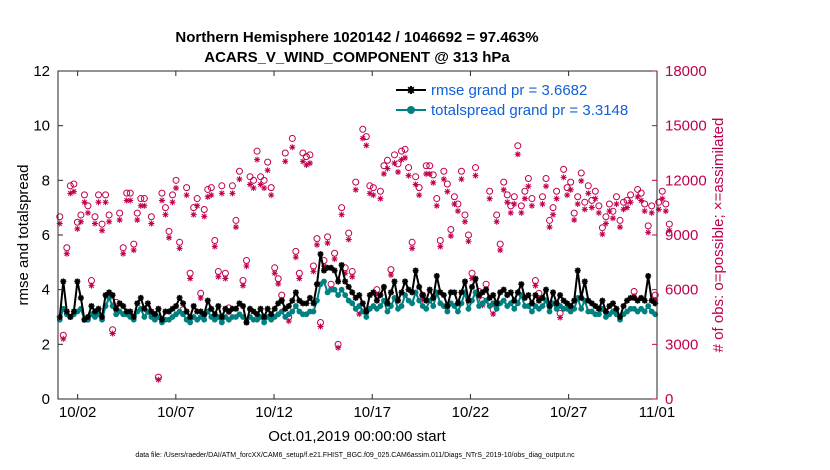 Image resolution: width=830 pixels, height=470 pixels. Describe the element at coordinates (41, 126) in the screenshot. I see `y-tick-label: 10` at that location.